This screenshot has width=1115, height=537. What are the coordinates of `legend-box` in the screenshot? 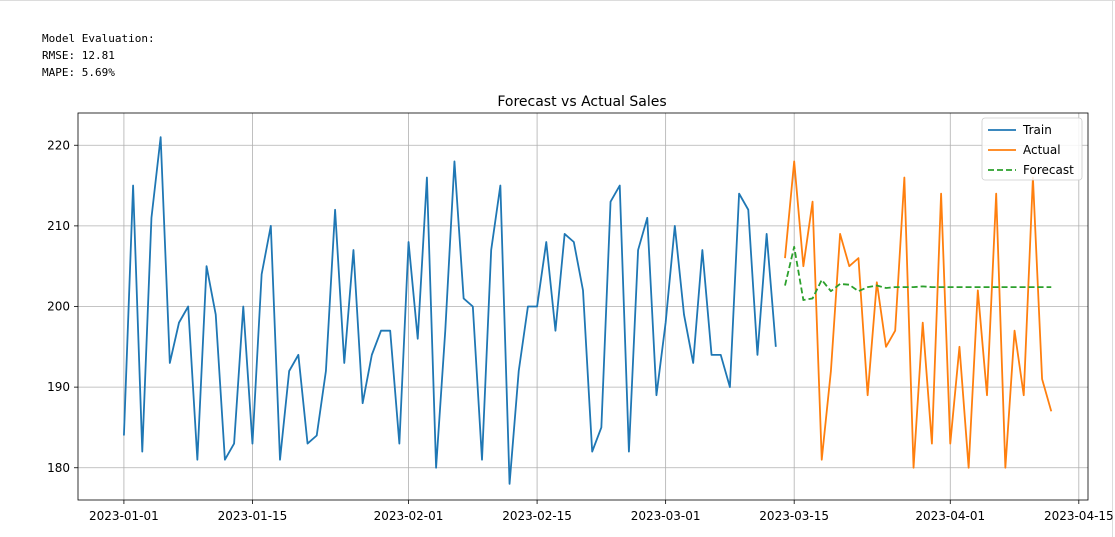 It's located at (1032, 149).